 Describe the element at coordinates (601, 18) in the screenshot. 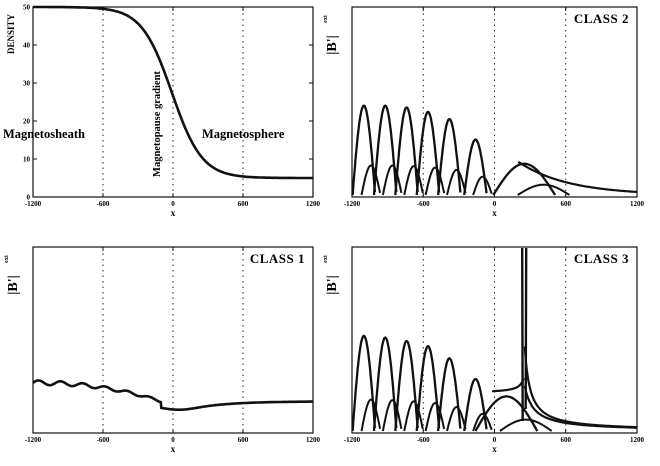

I see `panel-title: CLASS 2` at that location.